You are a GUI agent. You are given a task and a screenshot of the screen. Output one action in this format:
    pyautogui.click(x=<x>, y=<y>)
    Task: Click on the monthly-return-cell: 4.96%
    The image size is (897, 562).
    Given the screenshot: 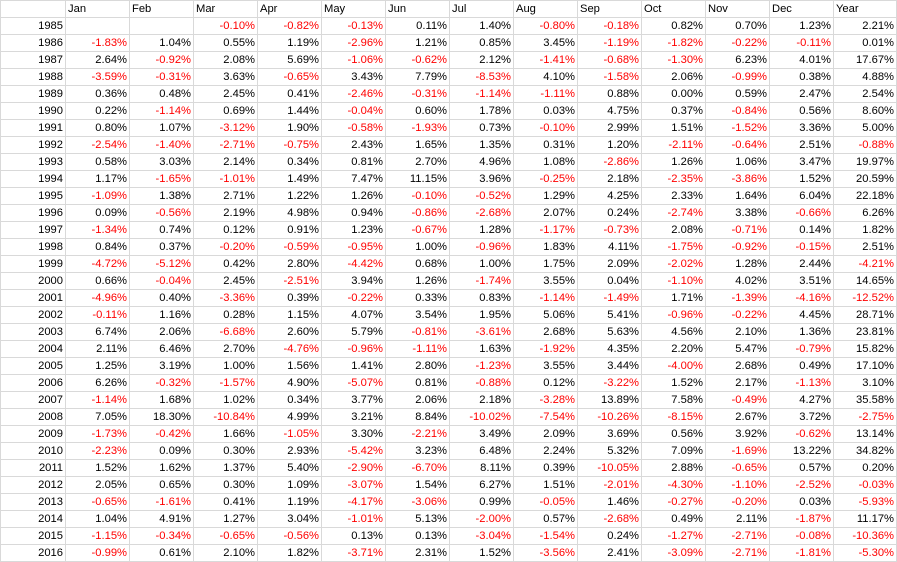 What is the action you would take?
    pyautogui.click(x=481, y=162)
    